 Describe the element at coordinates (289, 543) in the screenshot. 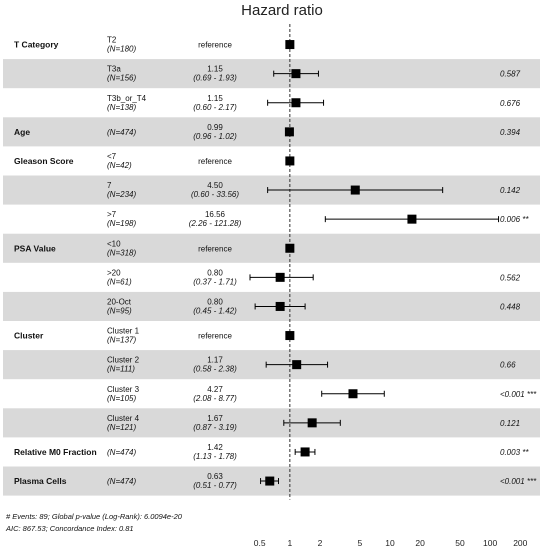

I see `x-tick-label: 1` at that location.